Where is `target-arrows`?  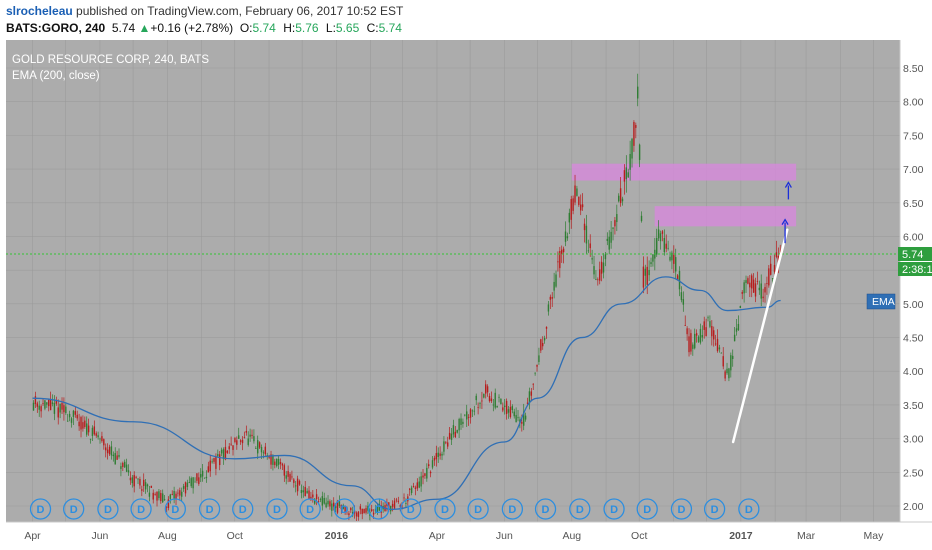 target-arrows is located at coordinates (786, 212).